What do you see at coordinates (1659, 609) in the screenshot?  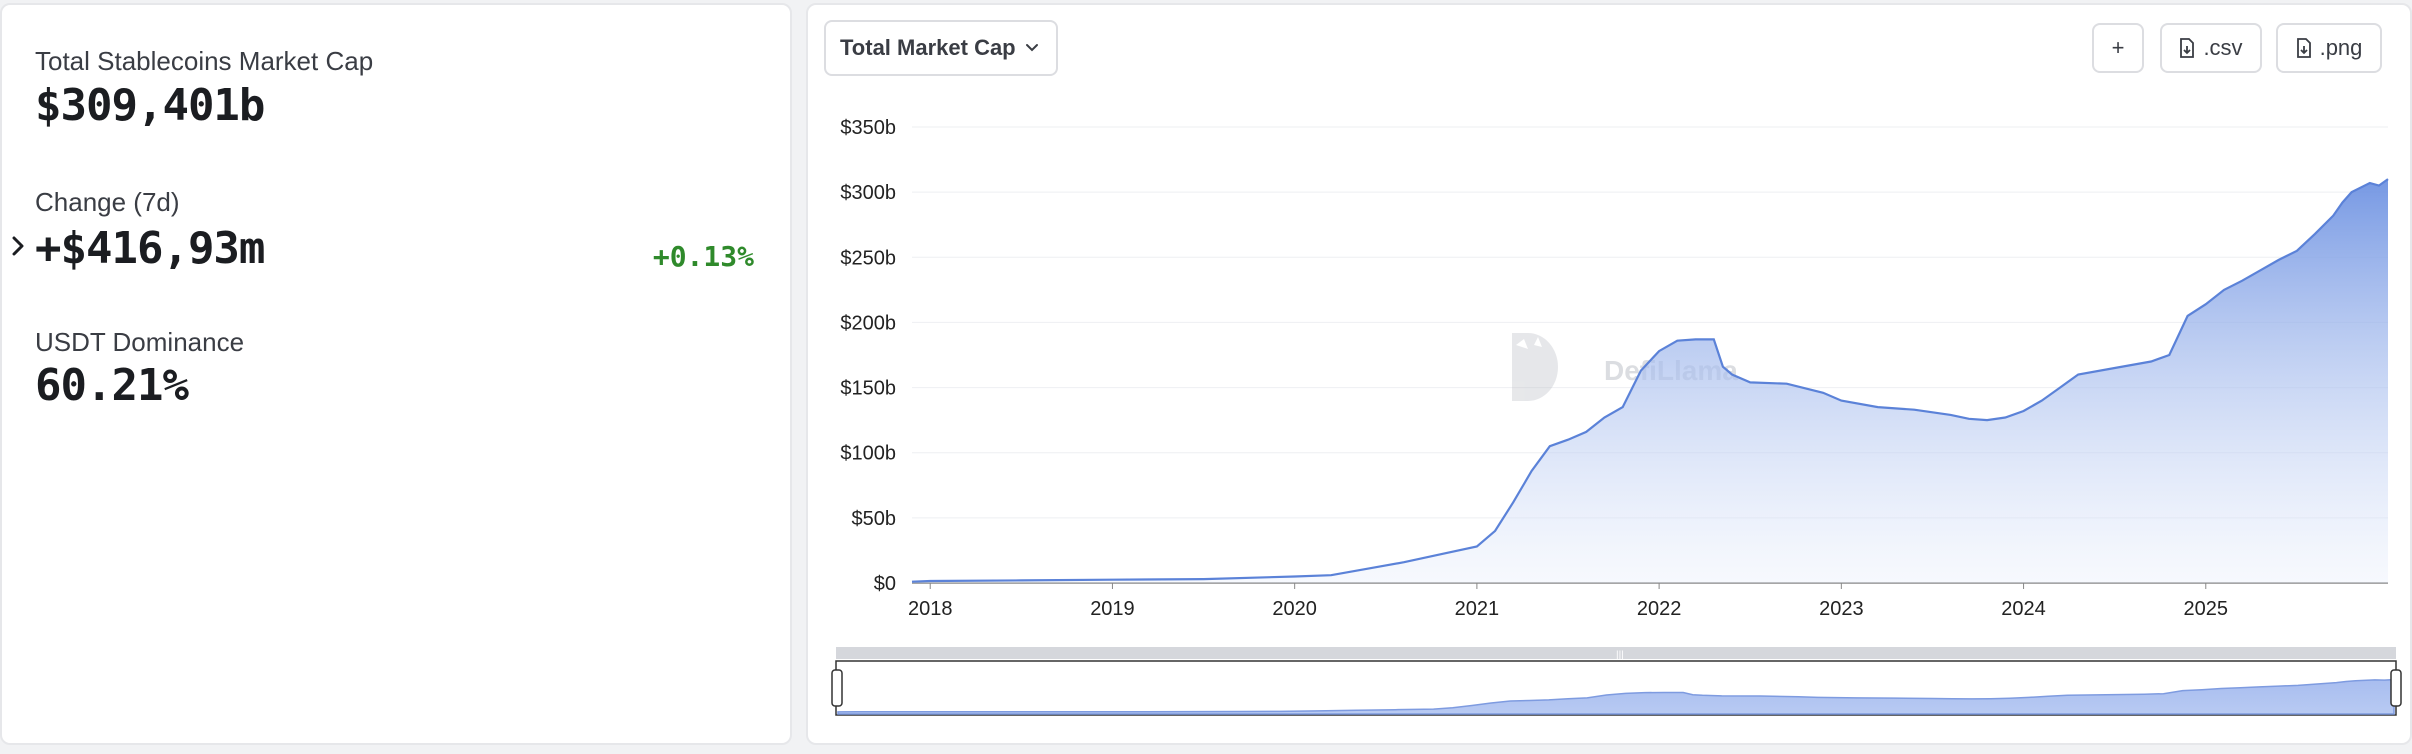 I see `x-tick-label: 2022` at bounding box center [1659, 609].